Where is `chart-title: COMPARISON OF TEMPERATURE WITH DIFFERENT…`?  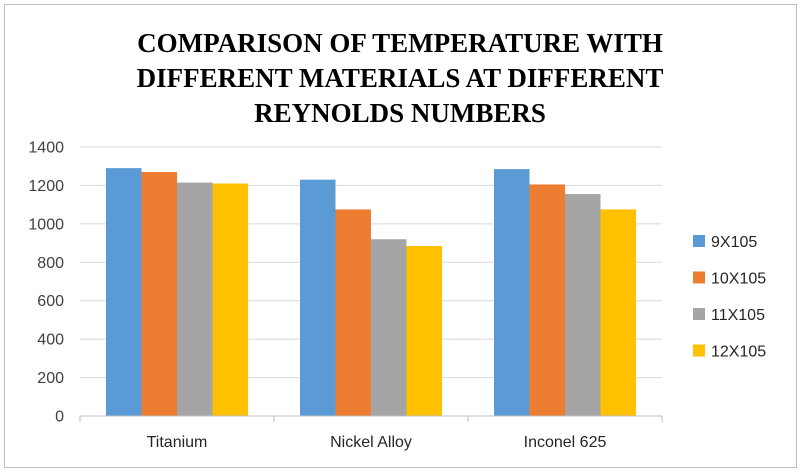 chart-title: COMPARISON OF TEMPERATURE WITH DIFFERENT… is located at coordinates (400, 78).